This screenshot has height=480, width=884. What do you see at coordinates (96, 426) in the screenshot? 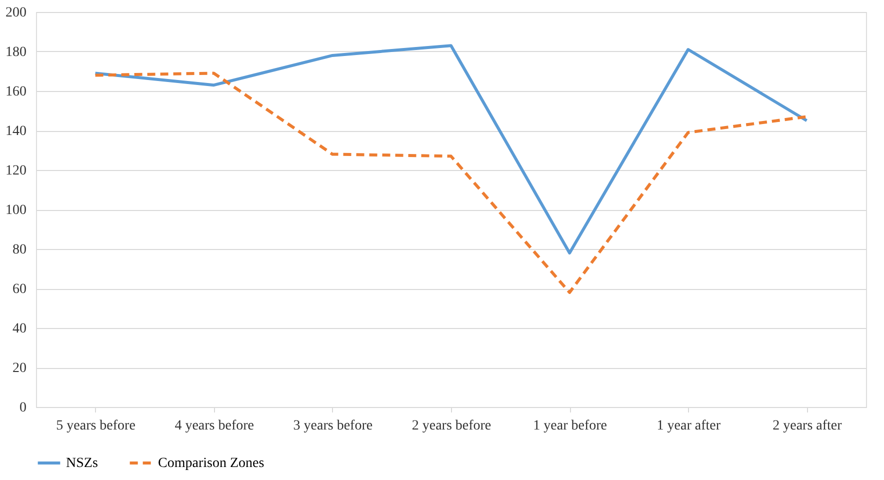
I see `x-tick-label: 5 years before` at bounding box center [96, 426].